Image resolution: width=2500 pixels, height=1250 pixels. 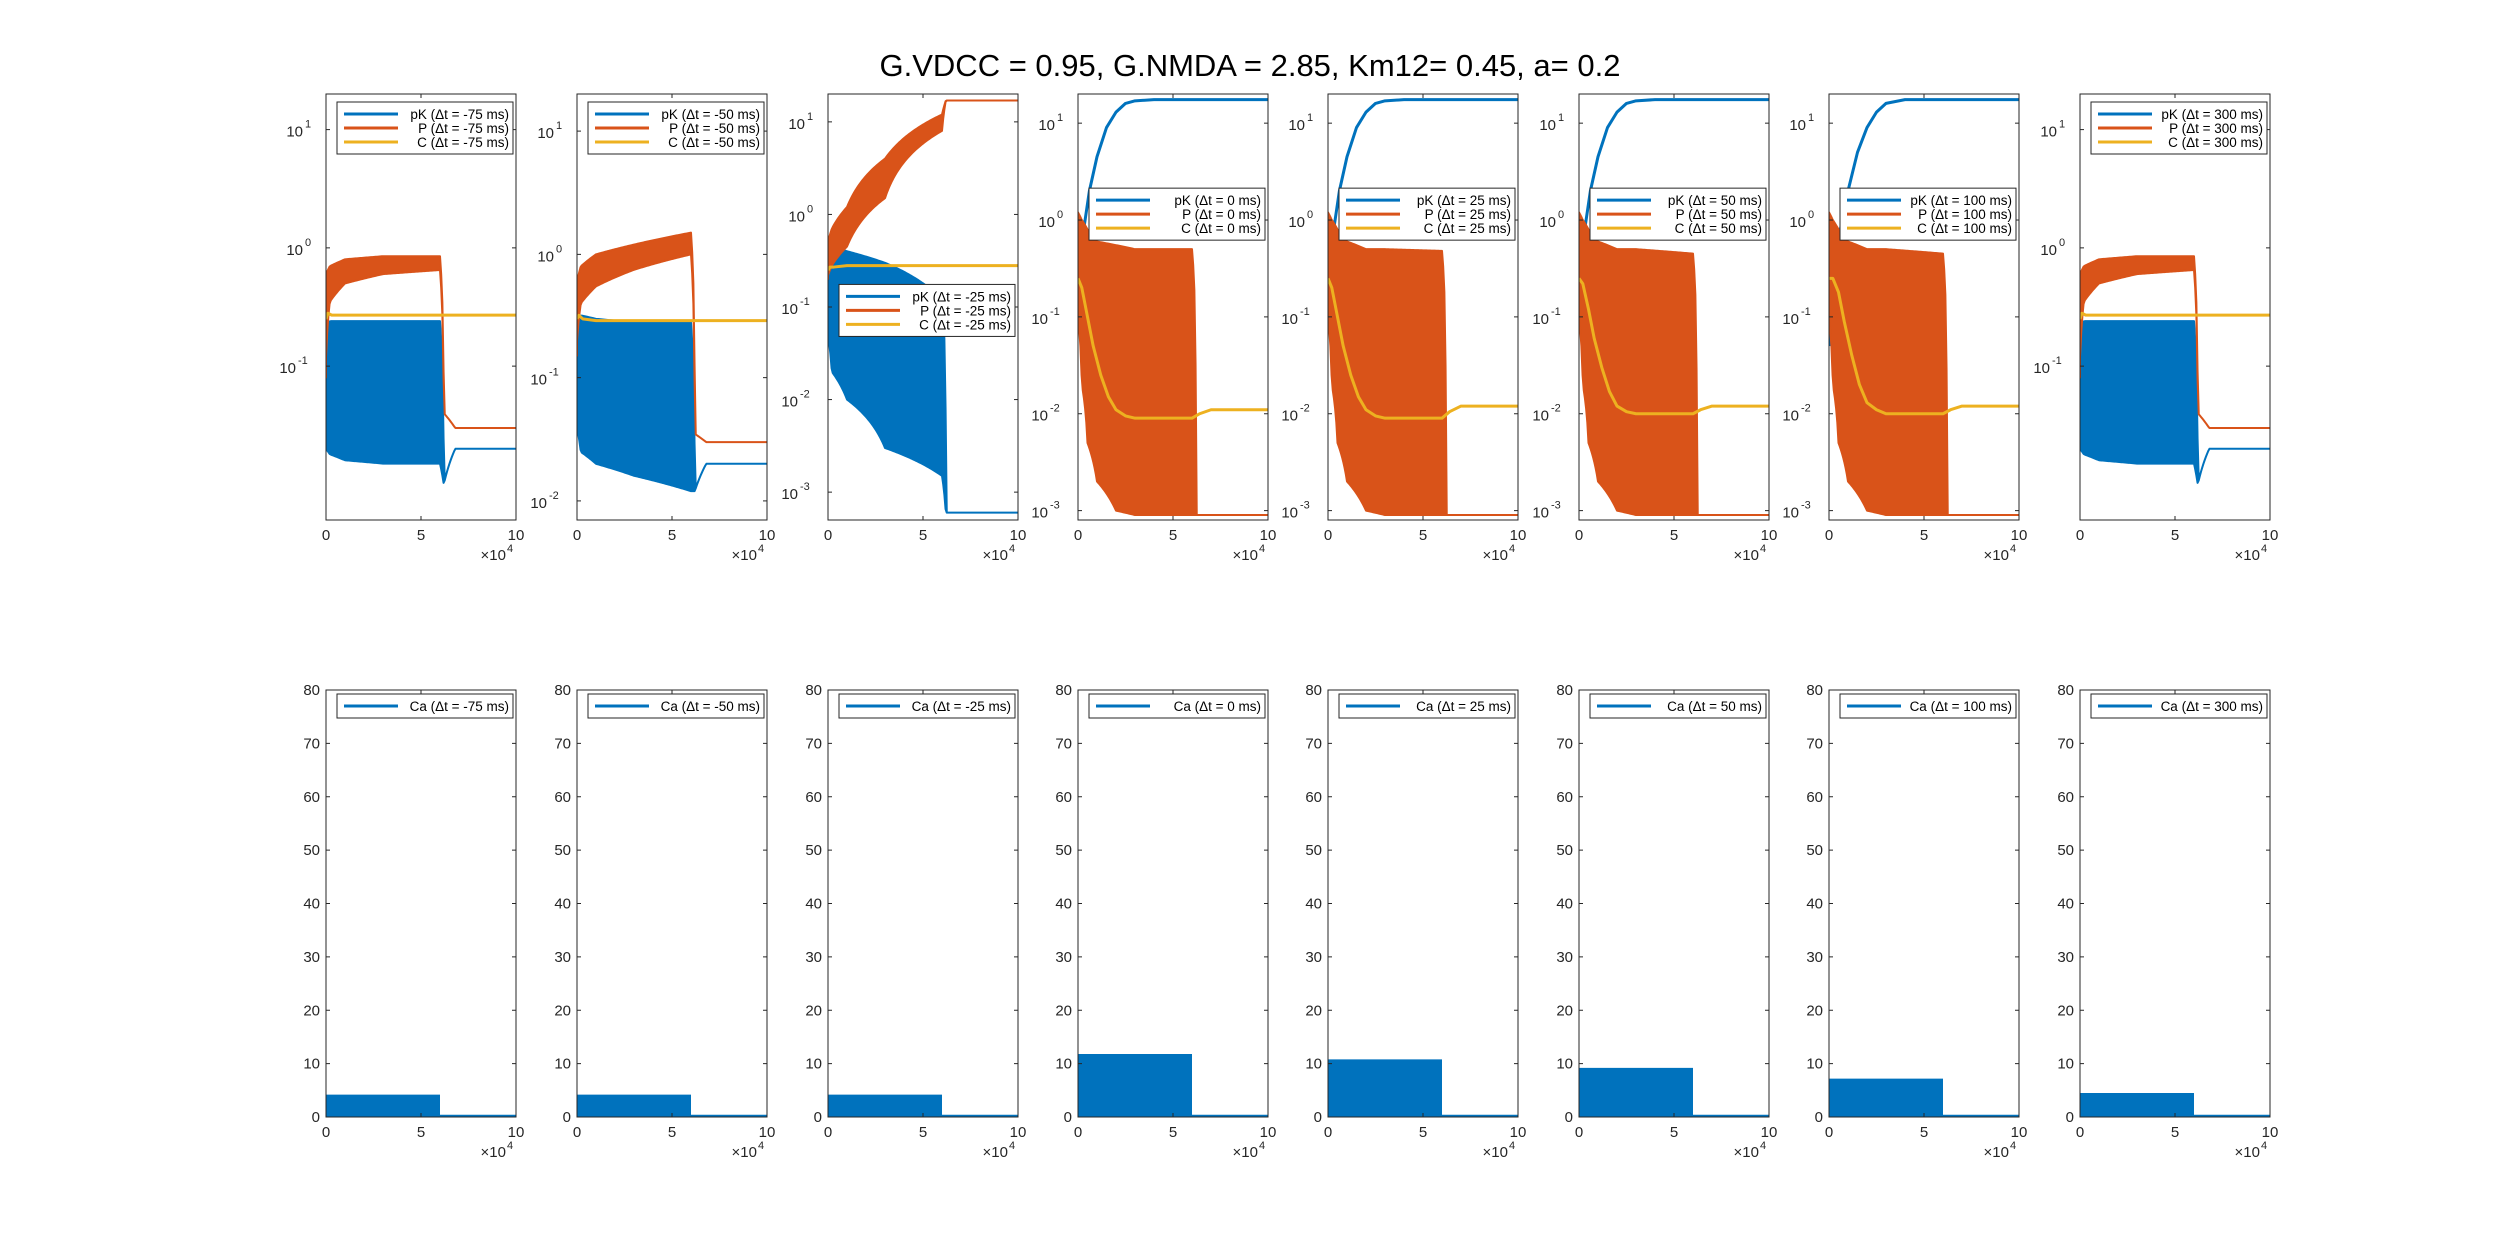 I want to click on legend-entry-pk: pK (Δt = 300 ms), so click(x=2212, y=114).